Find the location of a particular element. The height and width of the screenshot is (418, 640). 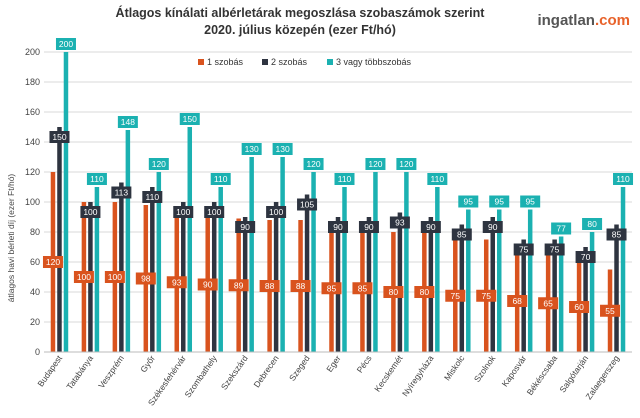

category-label: Tatabánya is located at coordinates (79, 372).